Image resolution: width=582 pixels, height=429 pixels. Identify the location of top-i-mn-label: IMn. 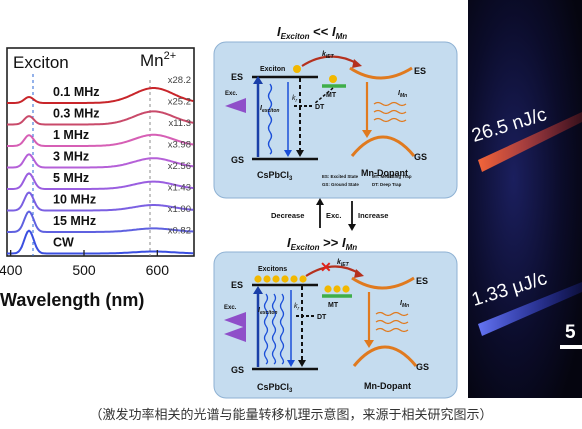
(402, 94).